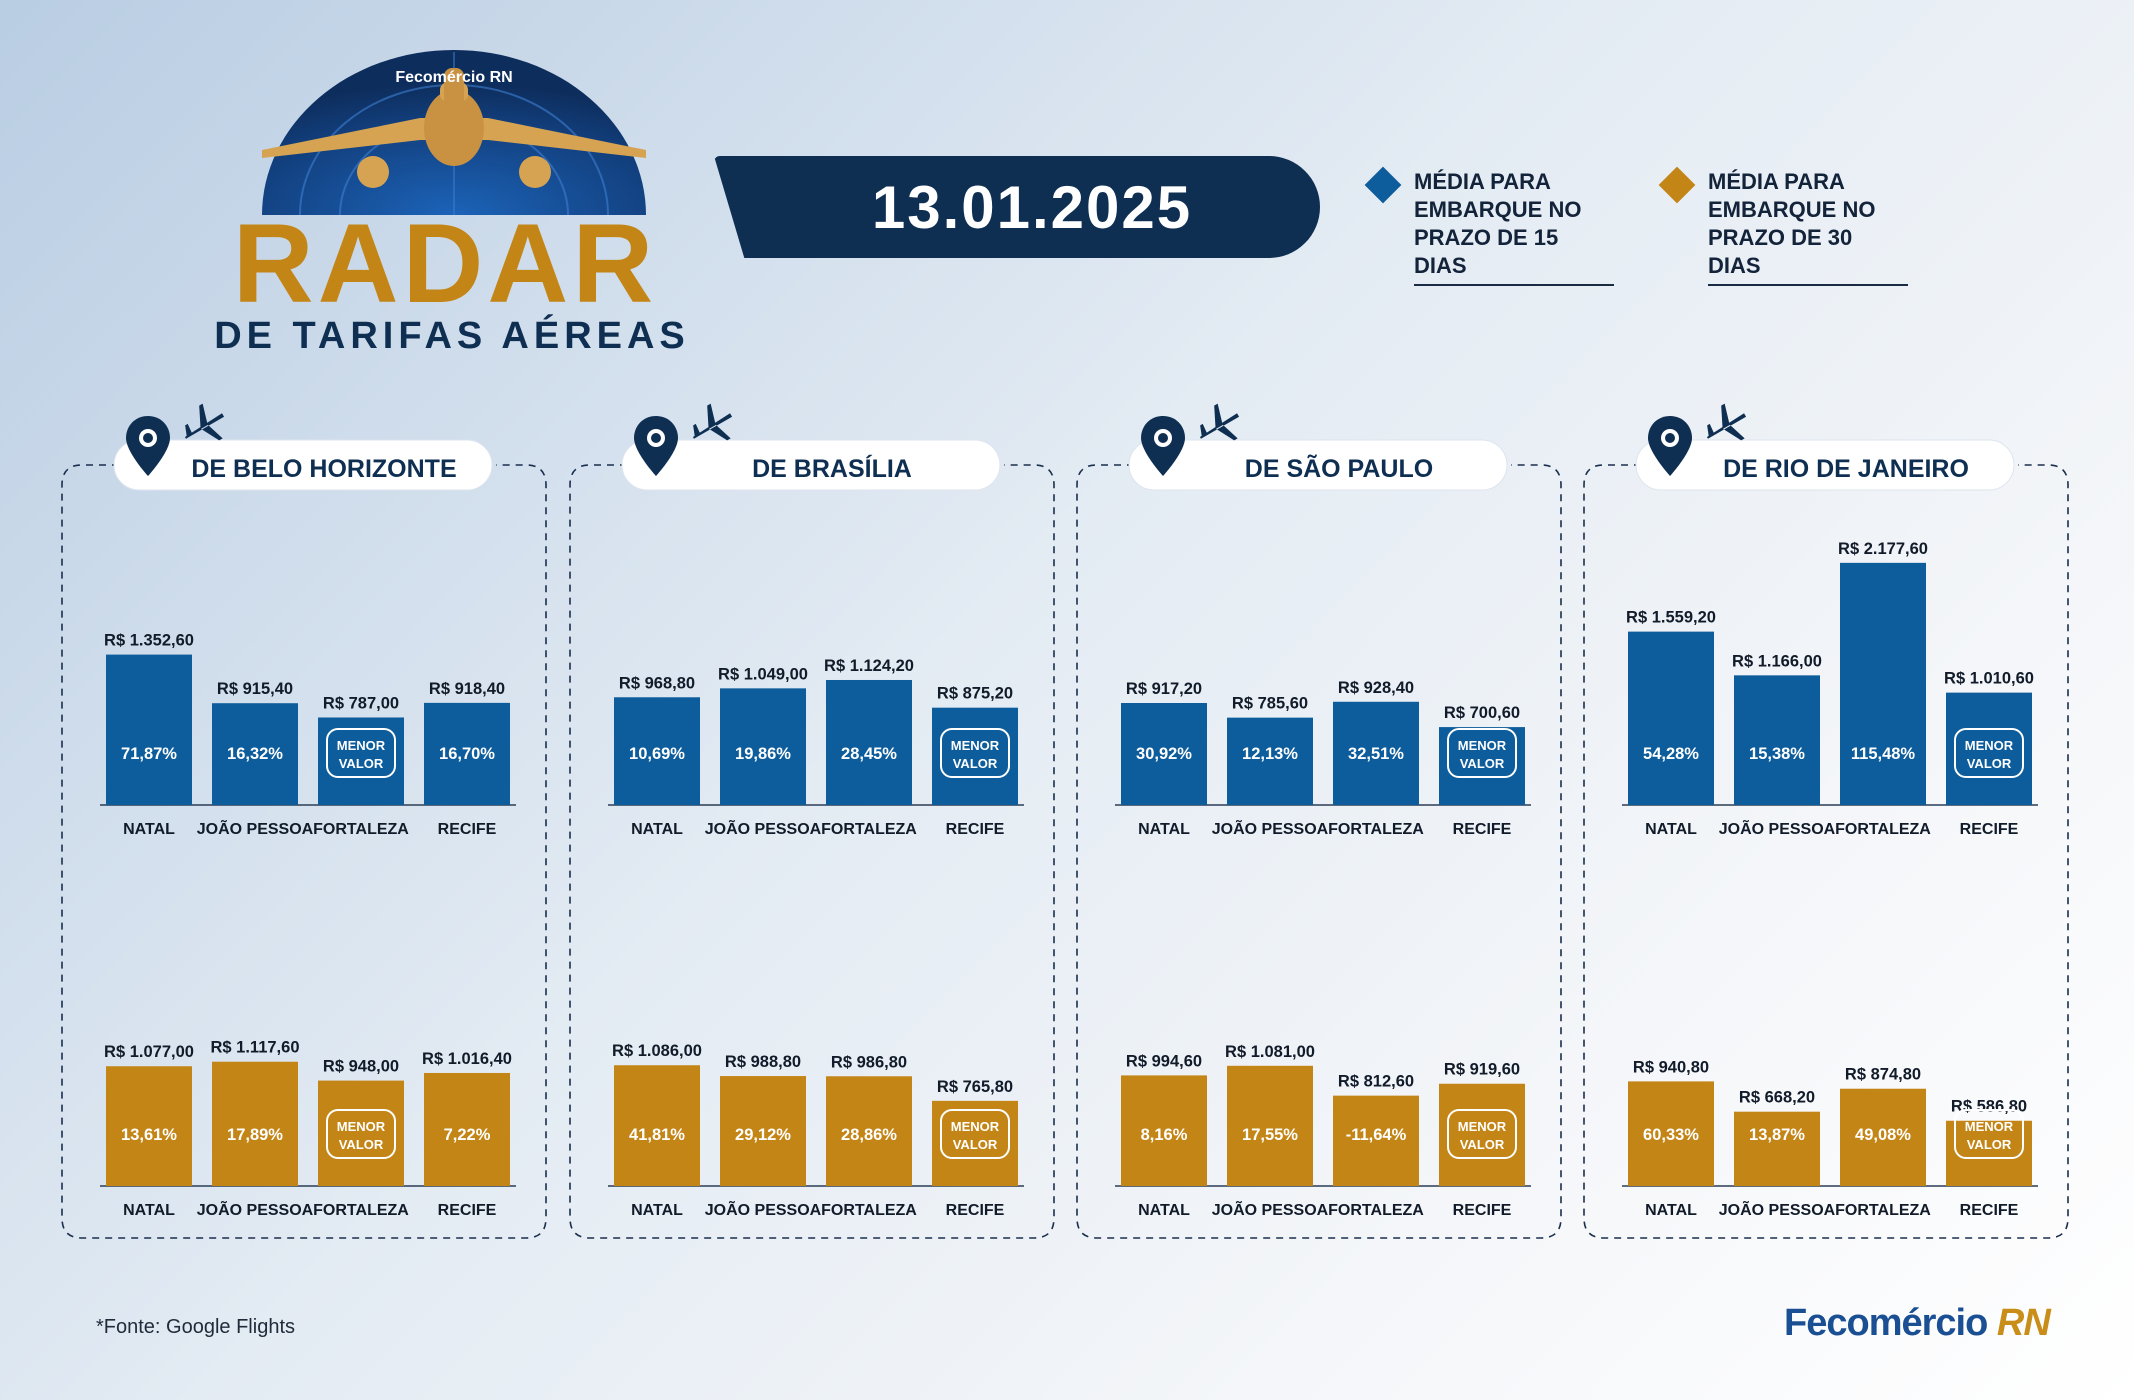  What do you see at coordinates (361, 703) in the screenshot?
I see `bar-value-label: R$ 787,00` at bounding box center [361, 703].